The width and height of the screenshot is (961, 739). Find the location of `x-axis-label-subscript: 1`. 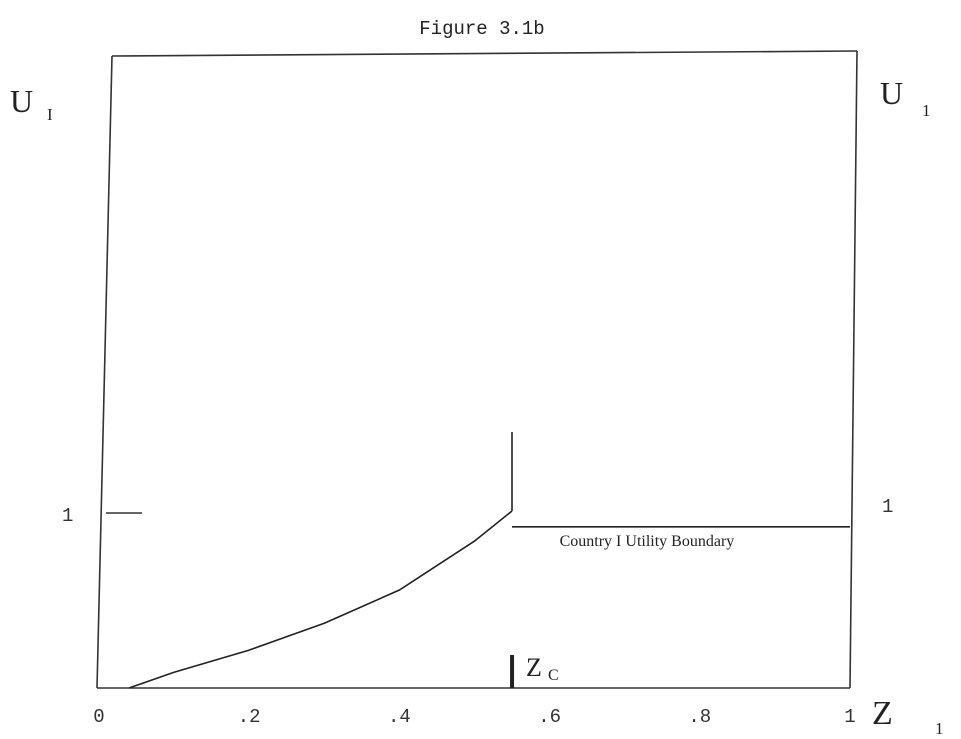

x-axis-label-subscript: 1 is located at coordinates (939, 728).